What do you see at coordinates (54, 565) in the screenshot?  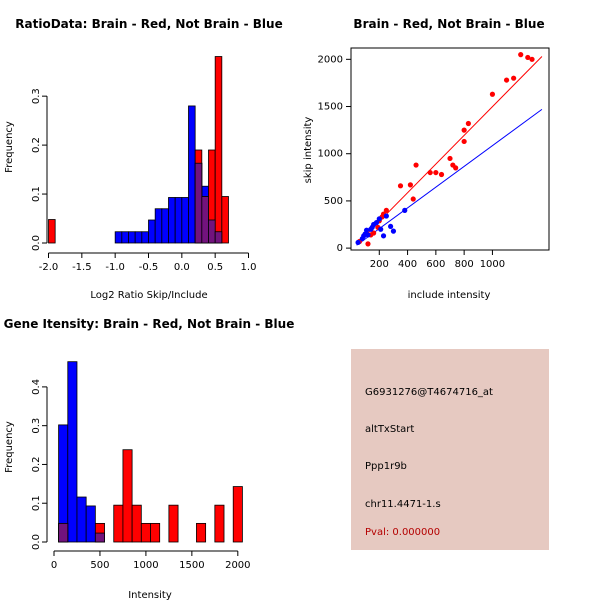 I see `x-tick-label: 0` at bounding box center [54, 565].